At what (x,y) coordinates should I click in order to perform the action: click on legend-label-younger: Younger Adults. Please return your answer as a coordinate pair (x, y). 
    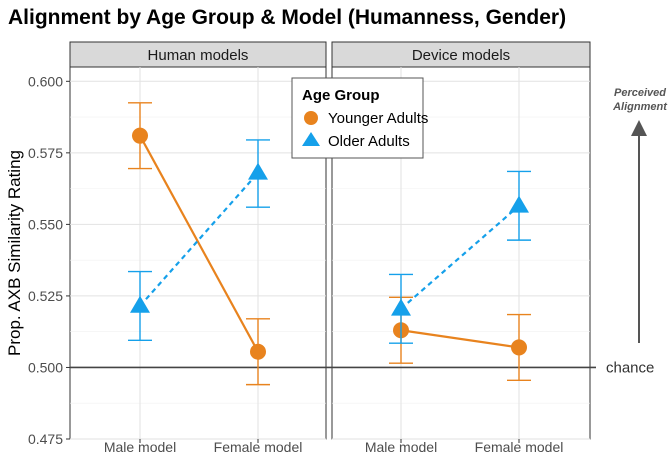
    Looking at the image, I should click on (378, 118).